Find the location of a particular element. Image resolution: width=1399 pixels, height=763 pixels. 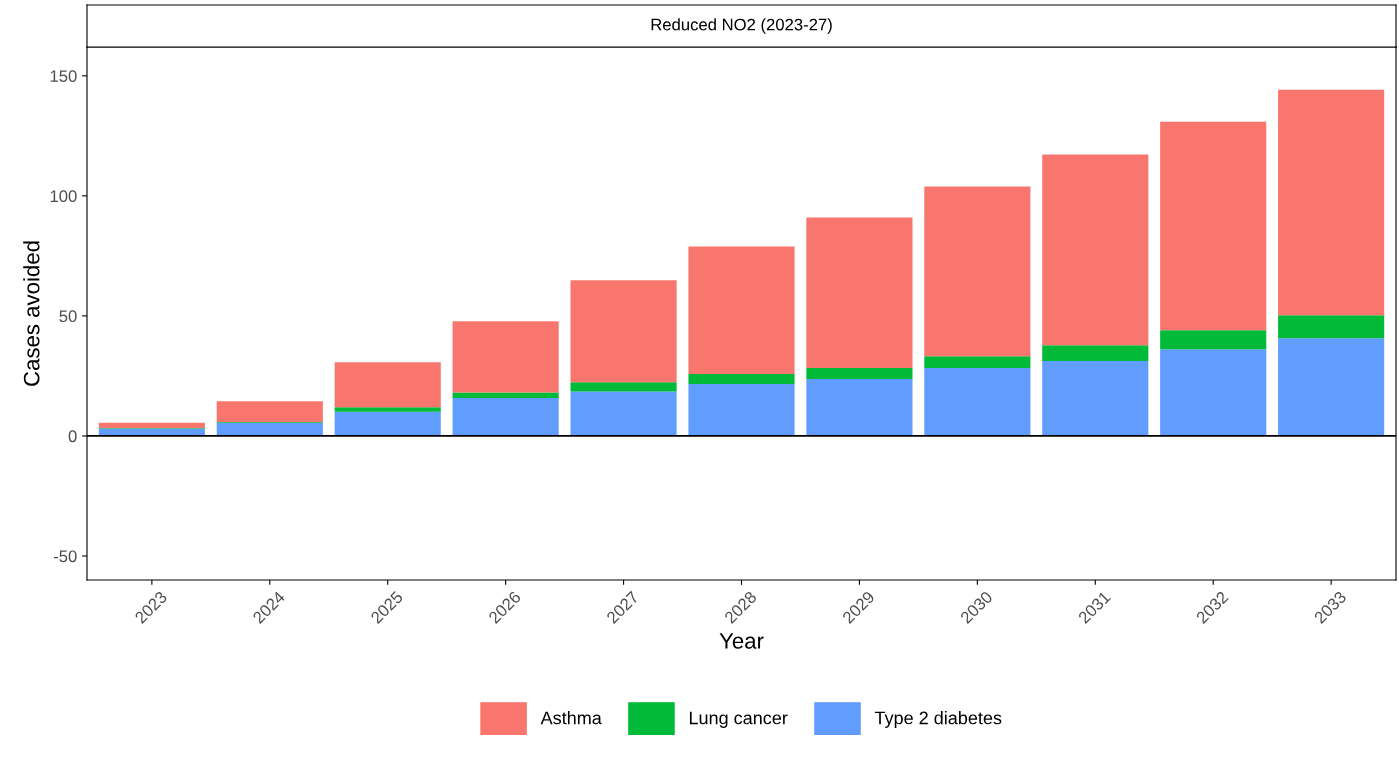

y-tick-label: -50 is located at coordinates (65, 556).